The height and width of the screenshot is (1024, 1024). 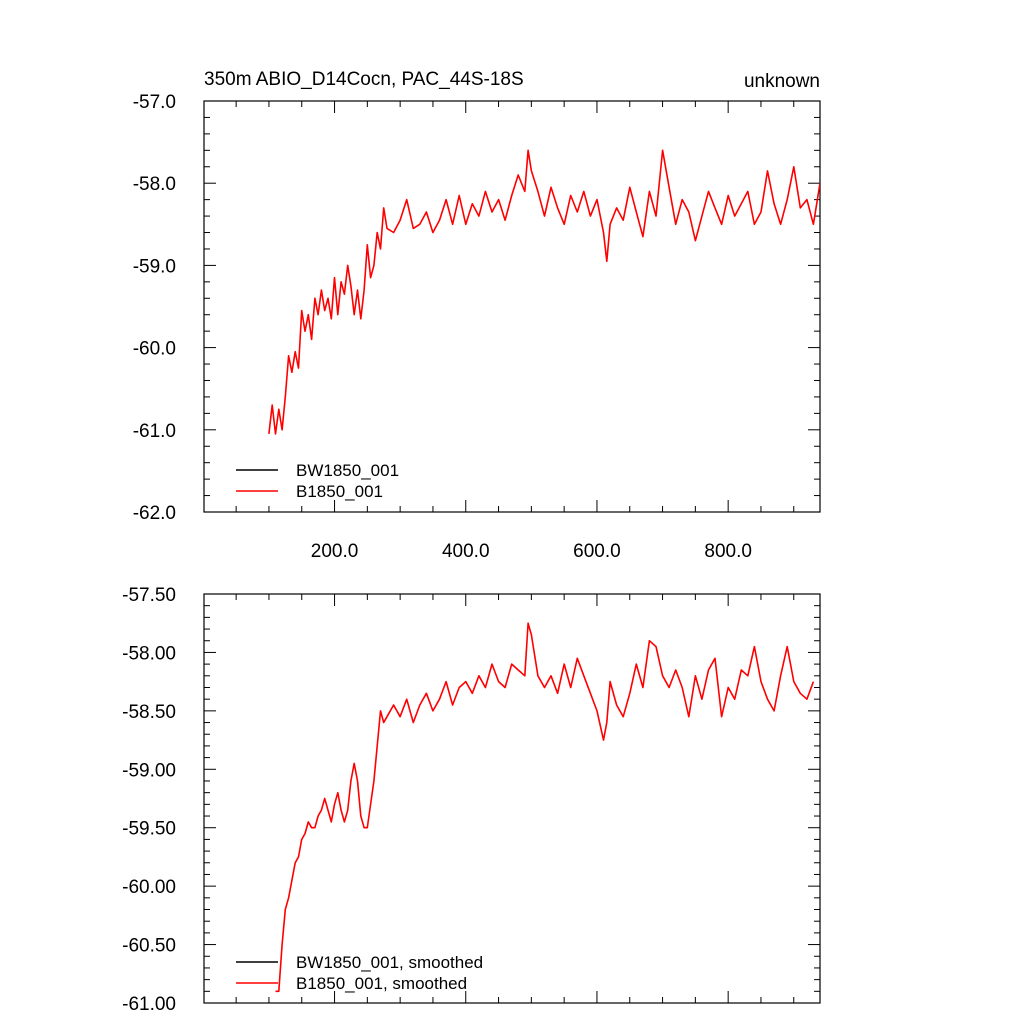 I want to click on y-tick-label: -60.50, so click(x=149, y=946).